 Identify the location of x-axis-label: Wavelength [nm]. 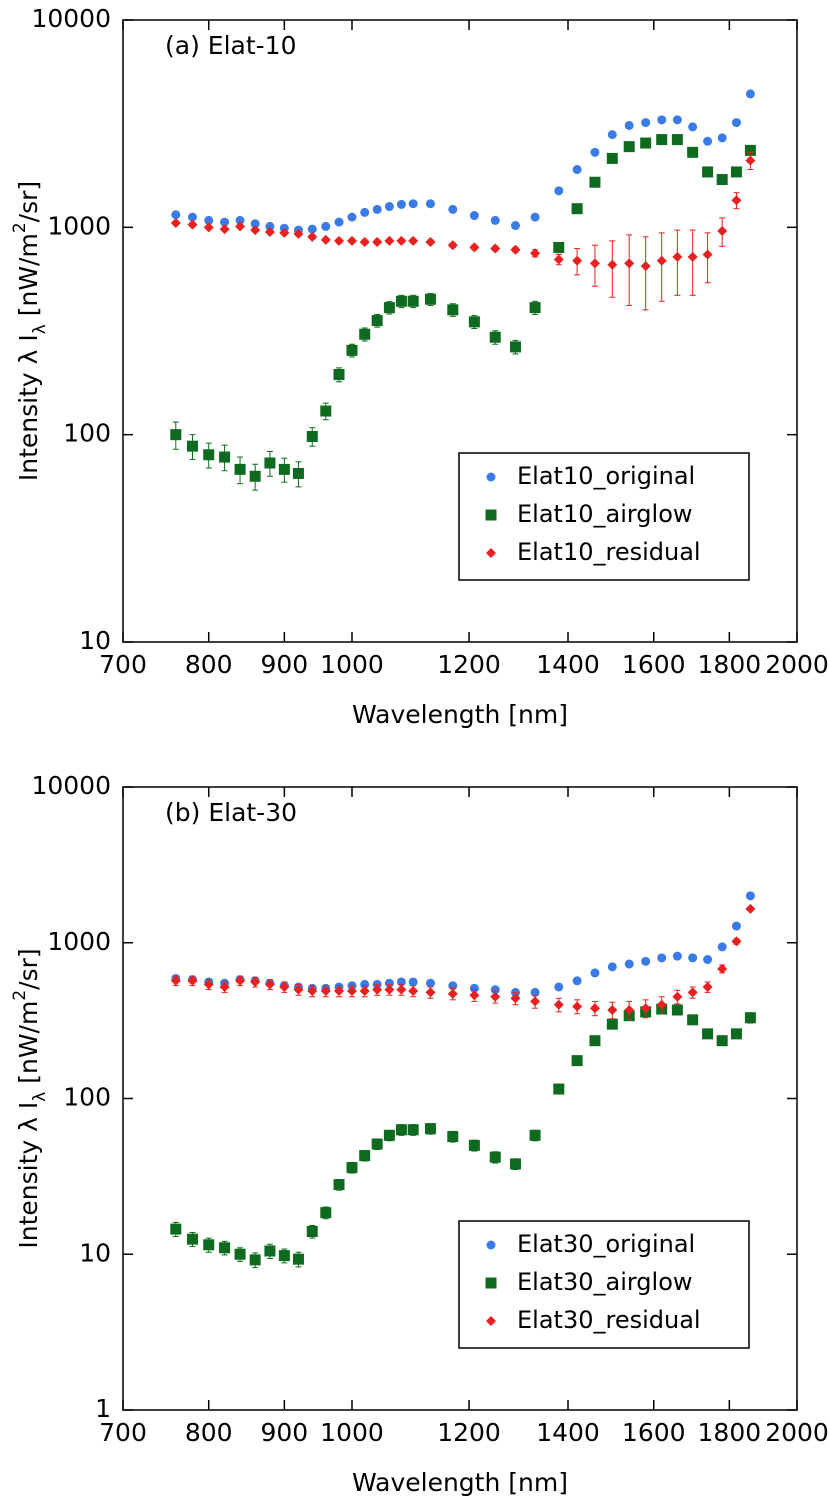
(460, 1482).